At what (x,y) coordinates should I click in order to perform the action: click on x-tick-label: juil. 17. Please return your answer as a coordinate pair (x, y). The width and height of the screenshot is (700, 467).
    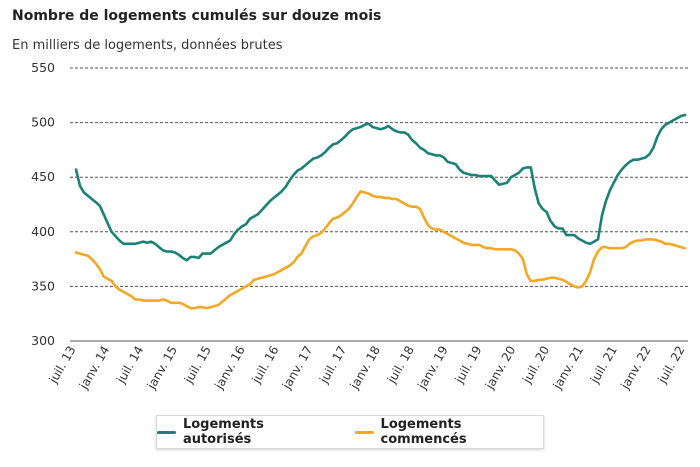
    Looking at the image, I should click on (332, 365).